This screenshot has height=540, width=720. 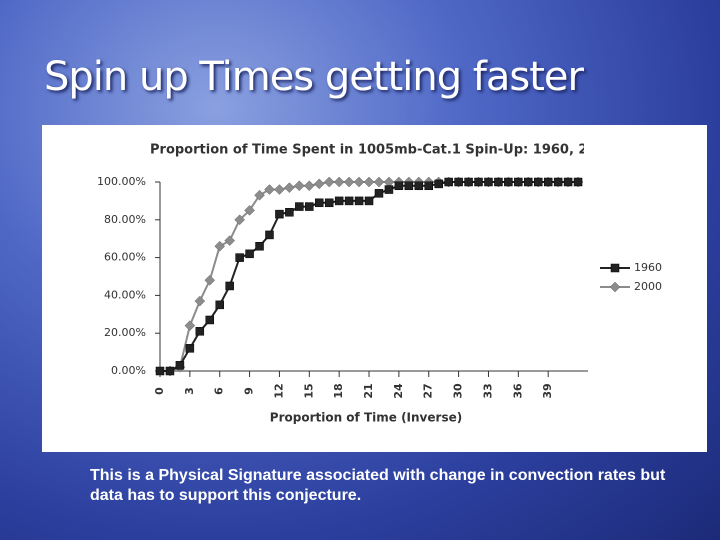 I want to click on x-tick-label: 21, so click(x=368, y=390).